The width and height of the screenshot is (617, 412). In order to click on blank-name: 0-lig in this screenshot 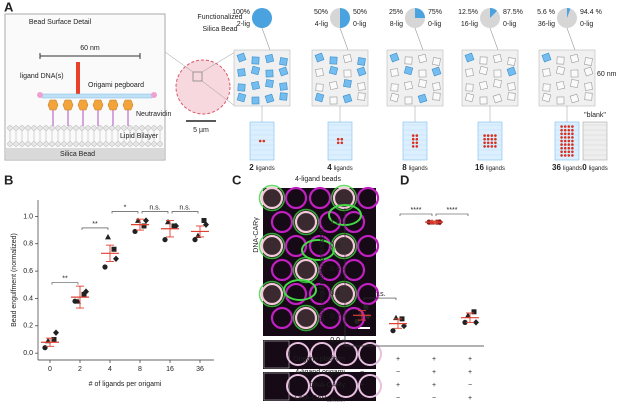, I will do `click(586, 24)`.